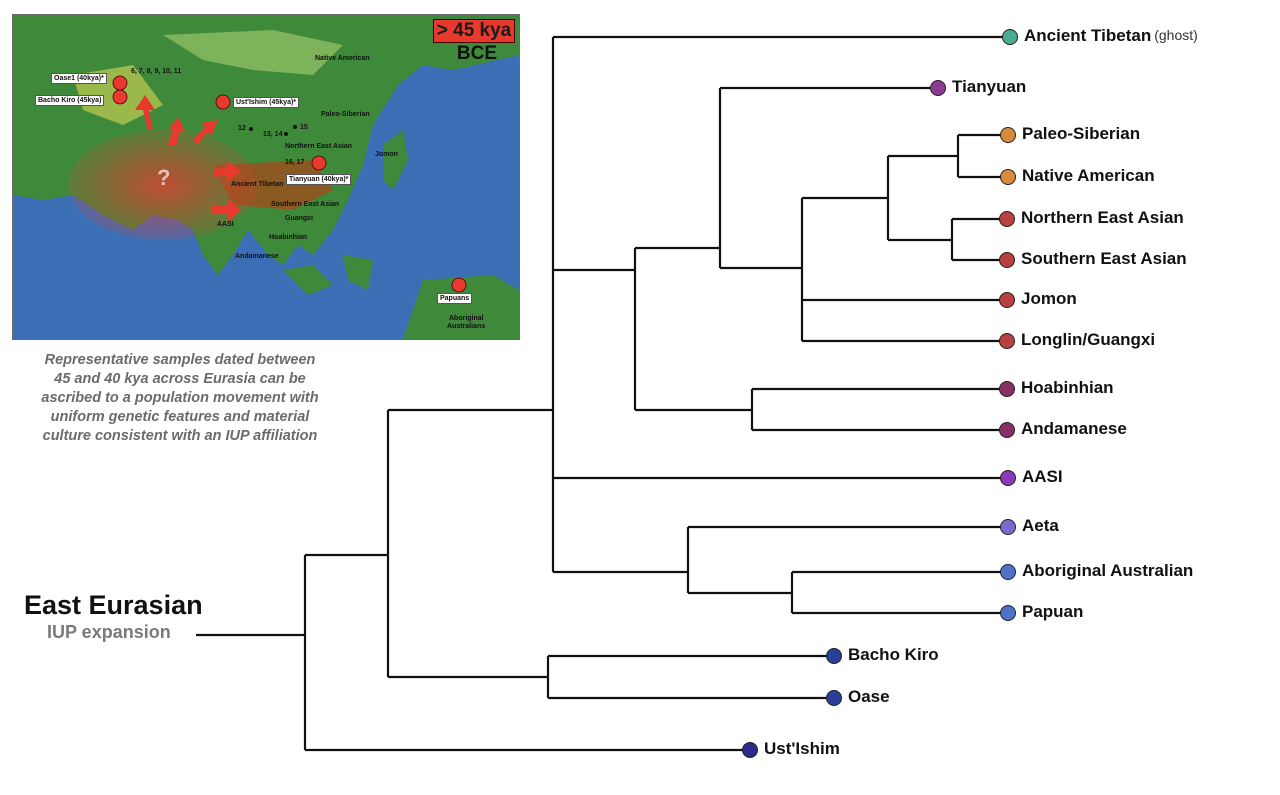 This screenshot has width=1280, height=795. I want to click on tip-marker-aasi, so click(1008, 478).